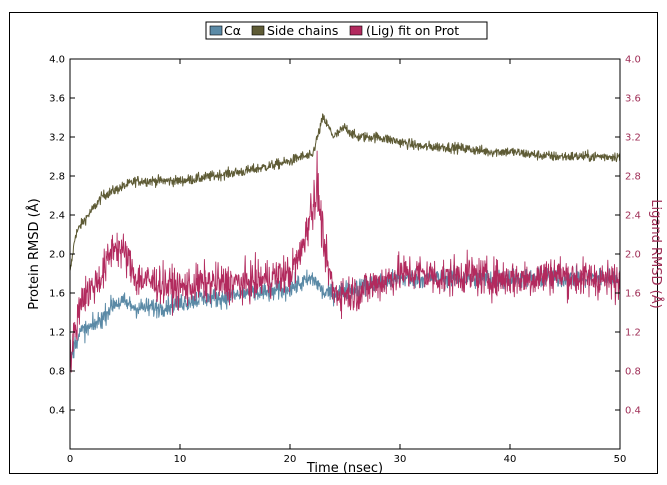 The width and height of the screenshot is (667, 485). Describe the element at coordinates (180, 459) in the screenshot. I see `x-tick-label: 10` at that location.